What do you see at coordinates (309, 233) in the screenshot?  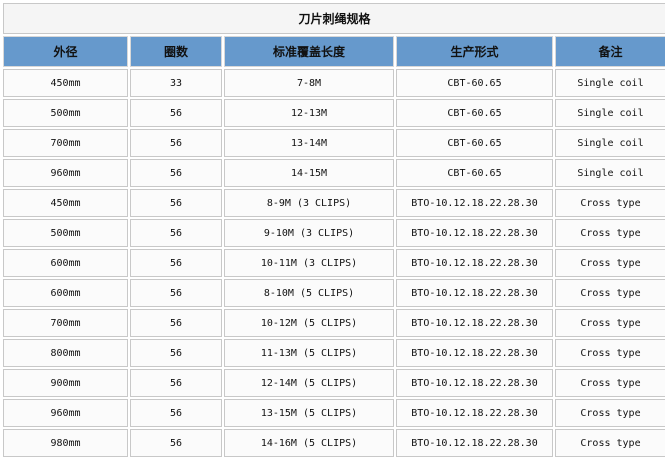 I see `cell-coverage-length: 9-10M (3 CLIPS)` at bounding box center [309, 233].